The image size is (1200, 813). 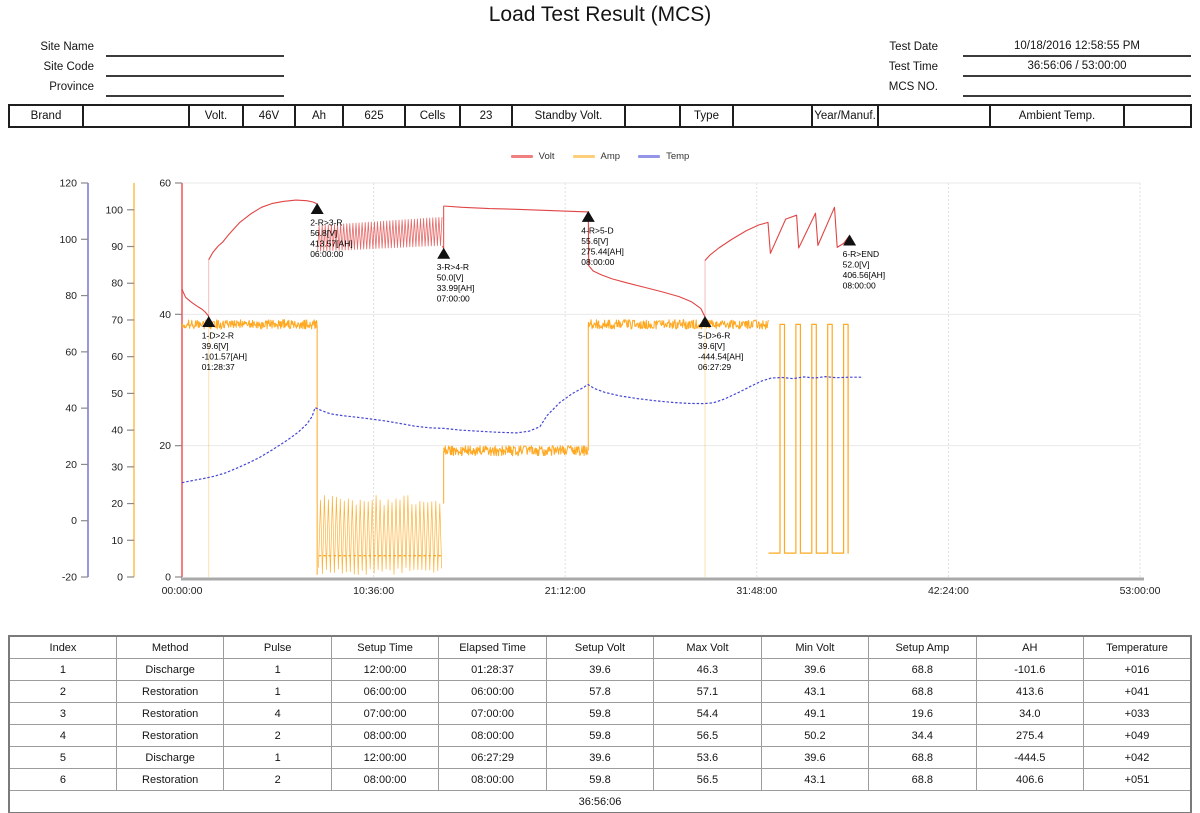 What do you see at coordinates (300, 47) in the screenshot?
I see `site-name-row: Site Name` at bounding box center [300, 47].